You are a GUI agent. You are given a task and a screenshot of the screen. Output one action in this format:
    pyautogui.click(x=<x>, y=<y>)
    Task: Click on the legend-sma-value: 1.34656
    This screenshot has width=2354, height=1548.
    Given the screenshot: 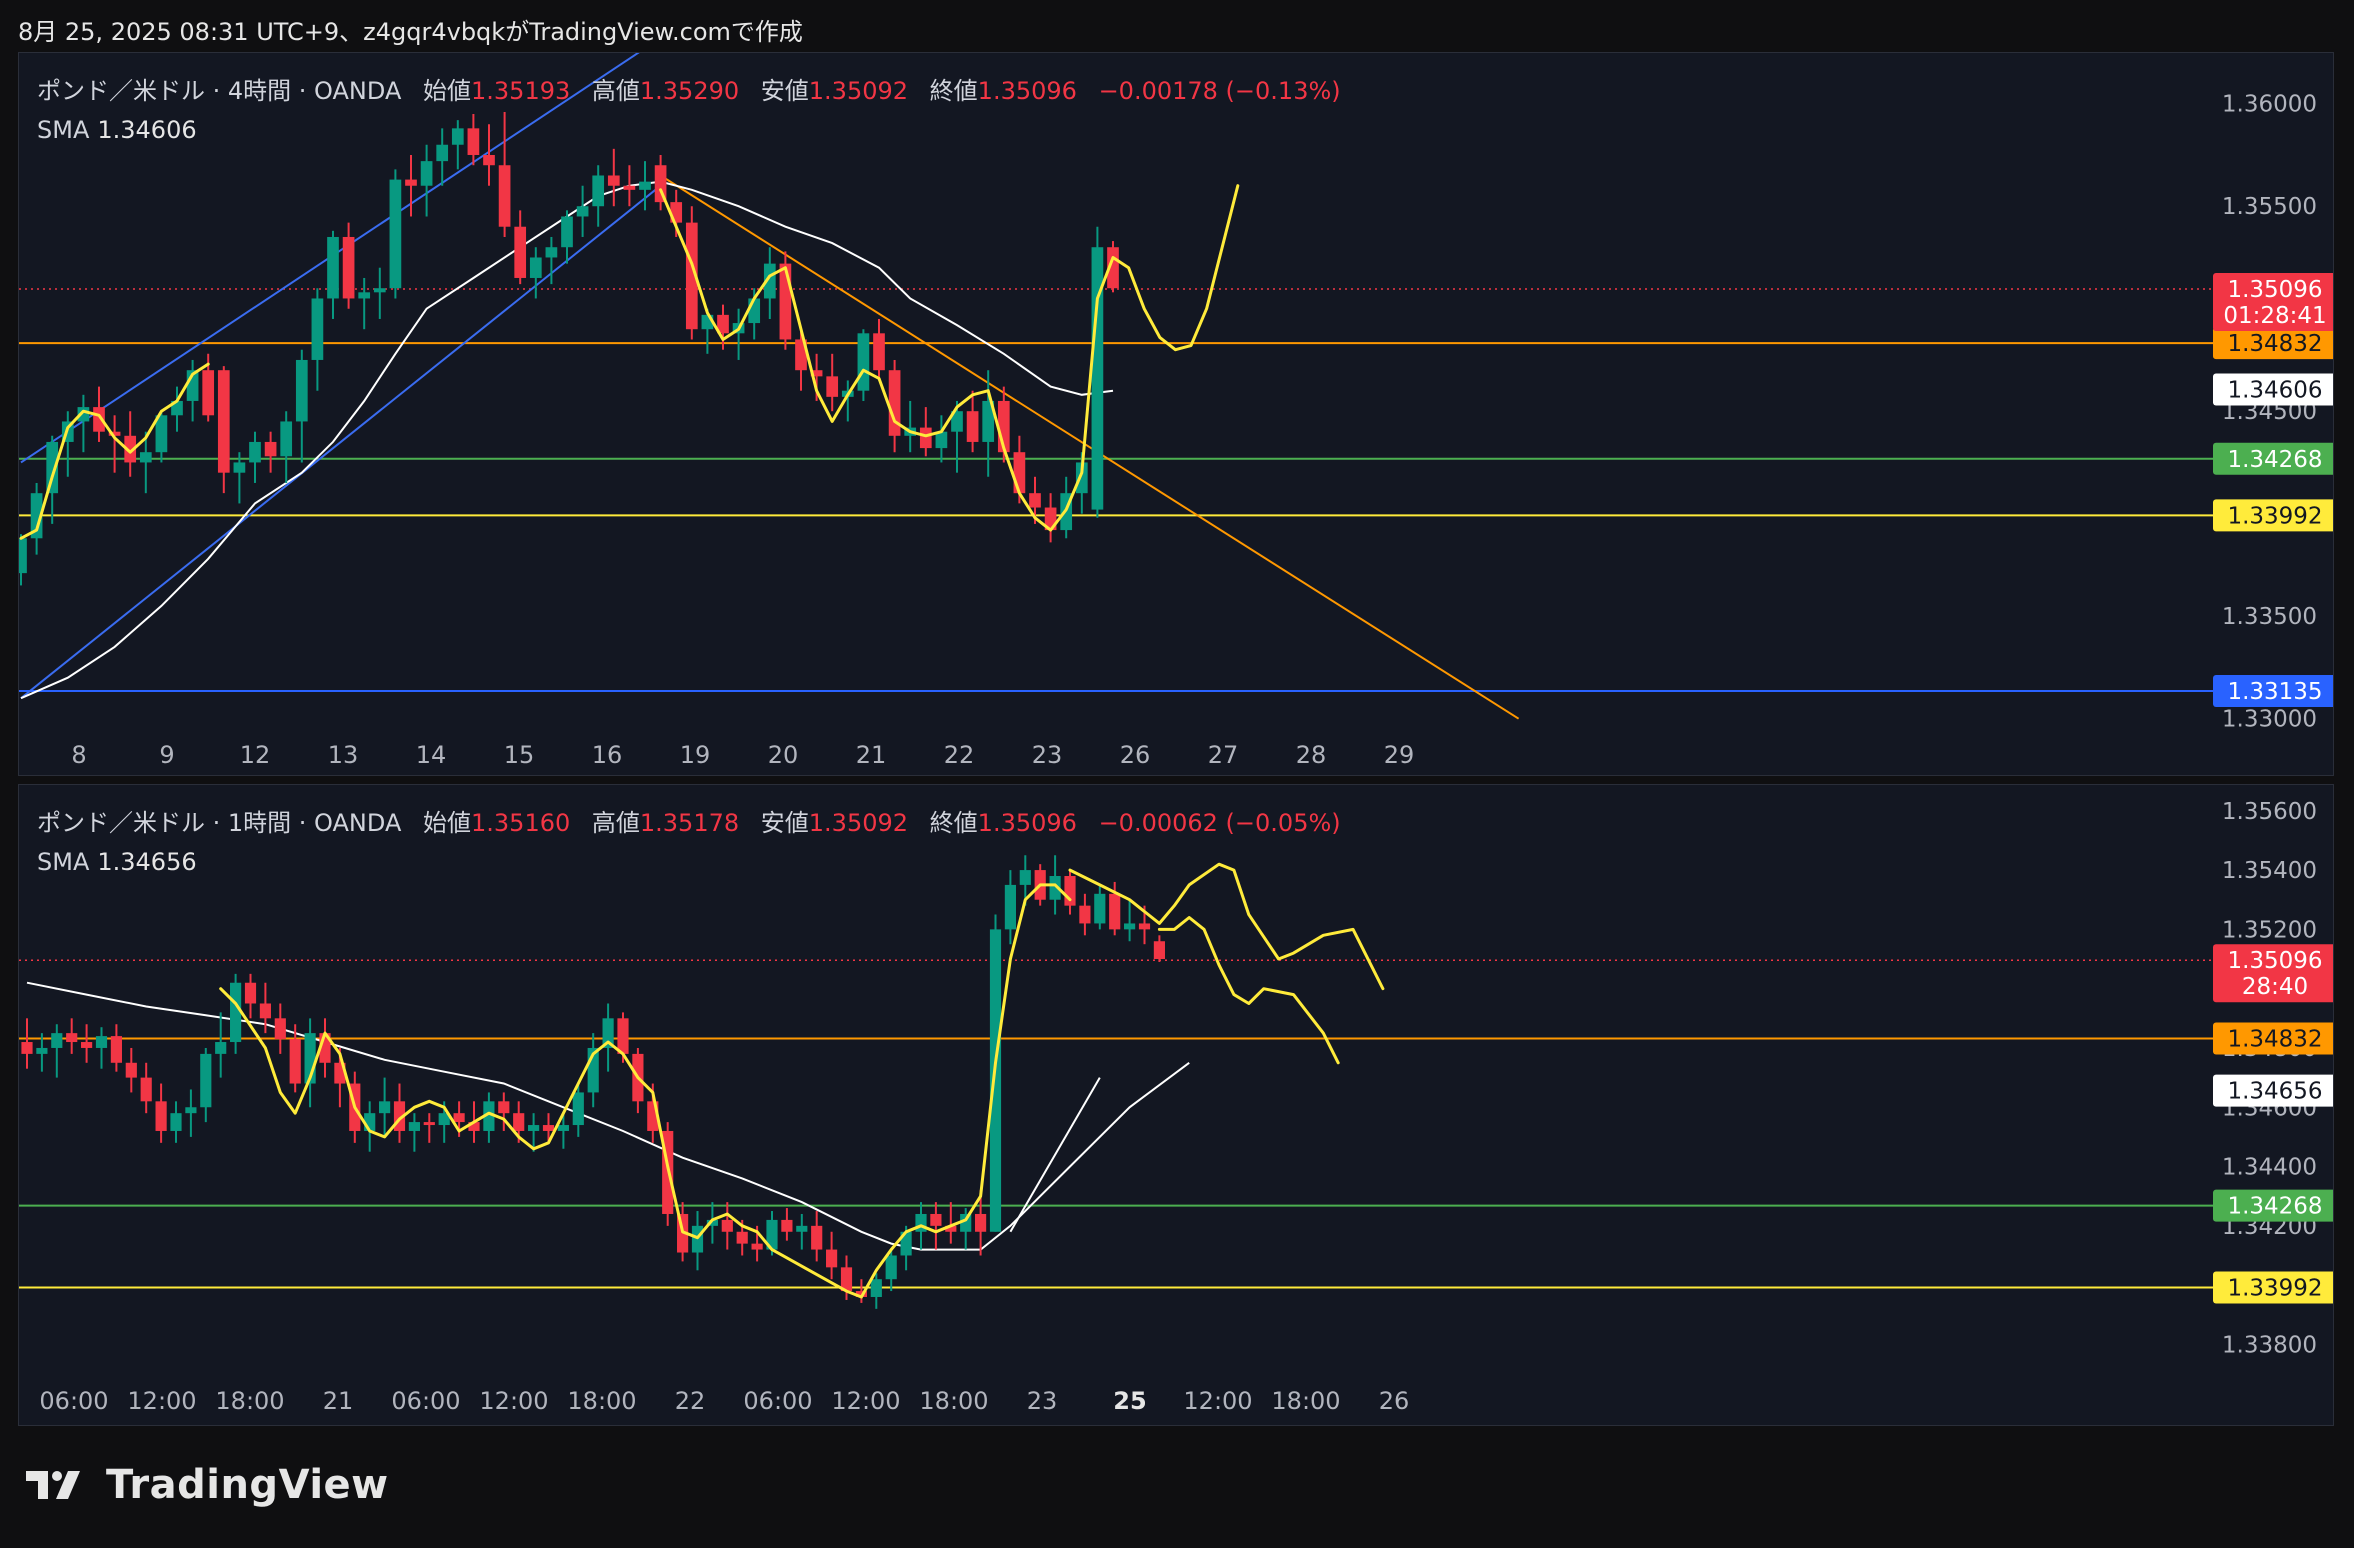 What is the action you would take?
    pyautogui.click(x=147, y=862)
    